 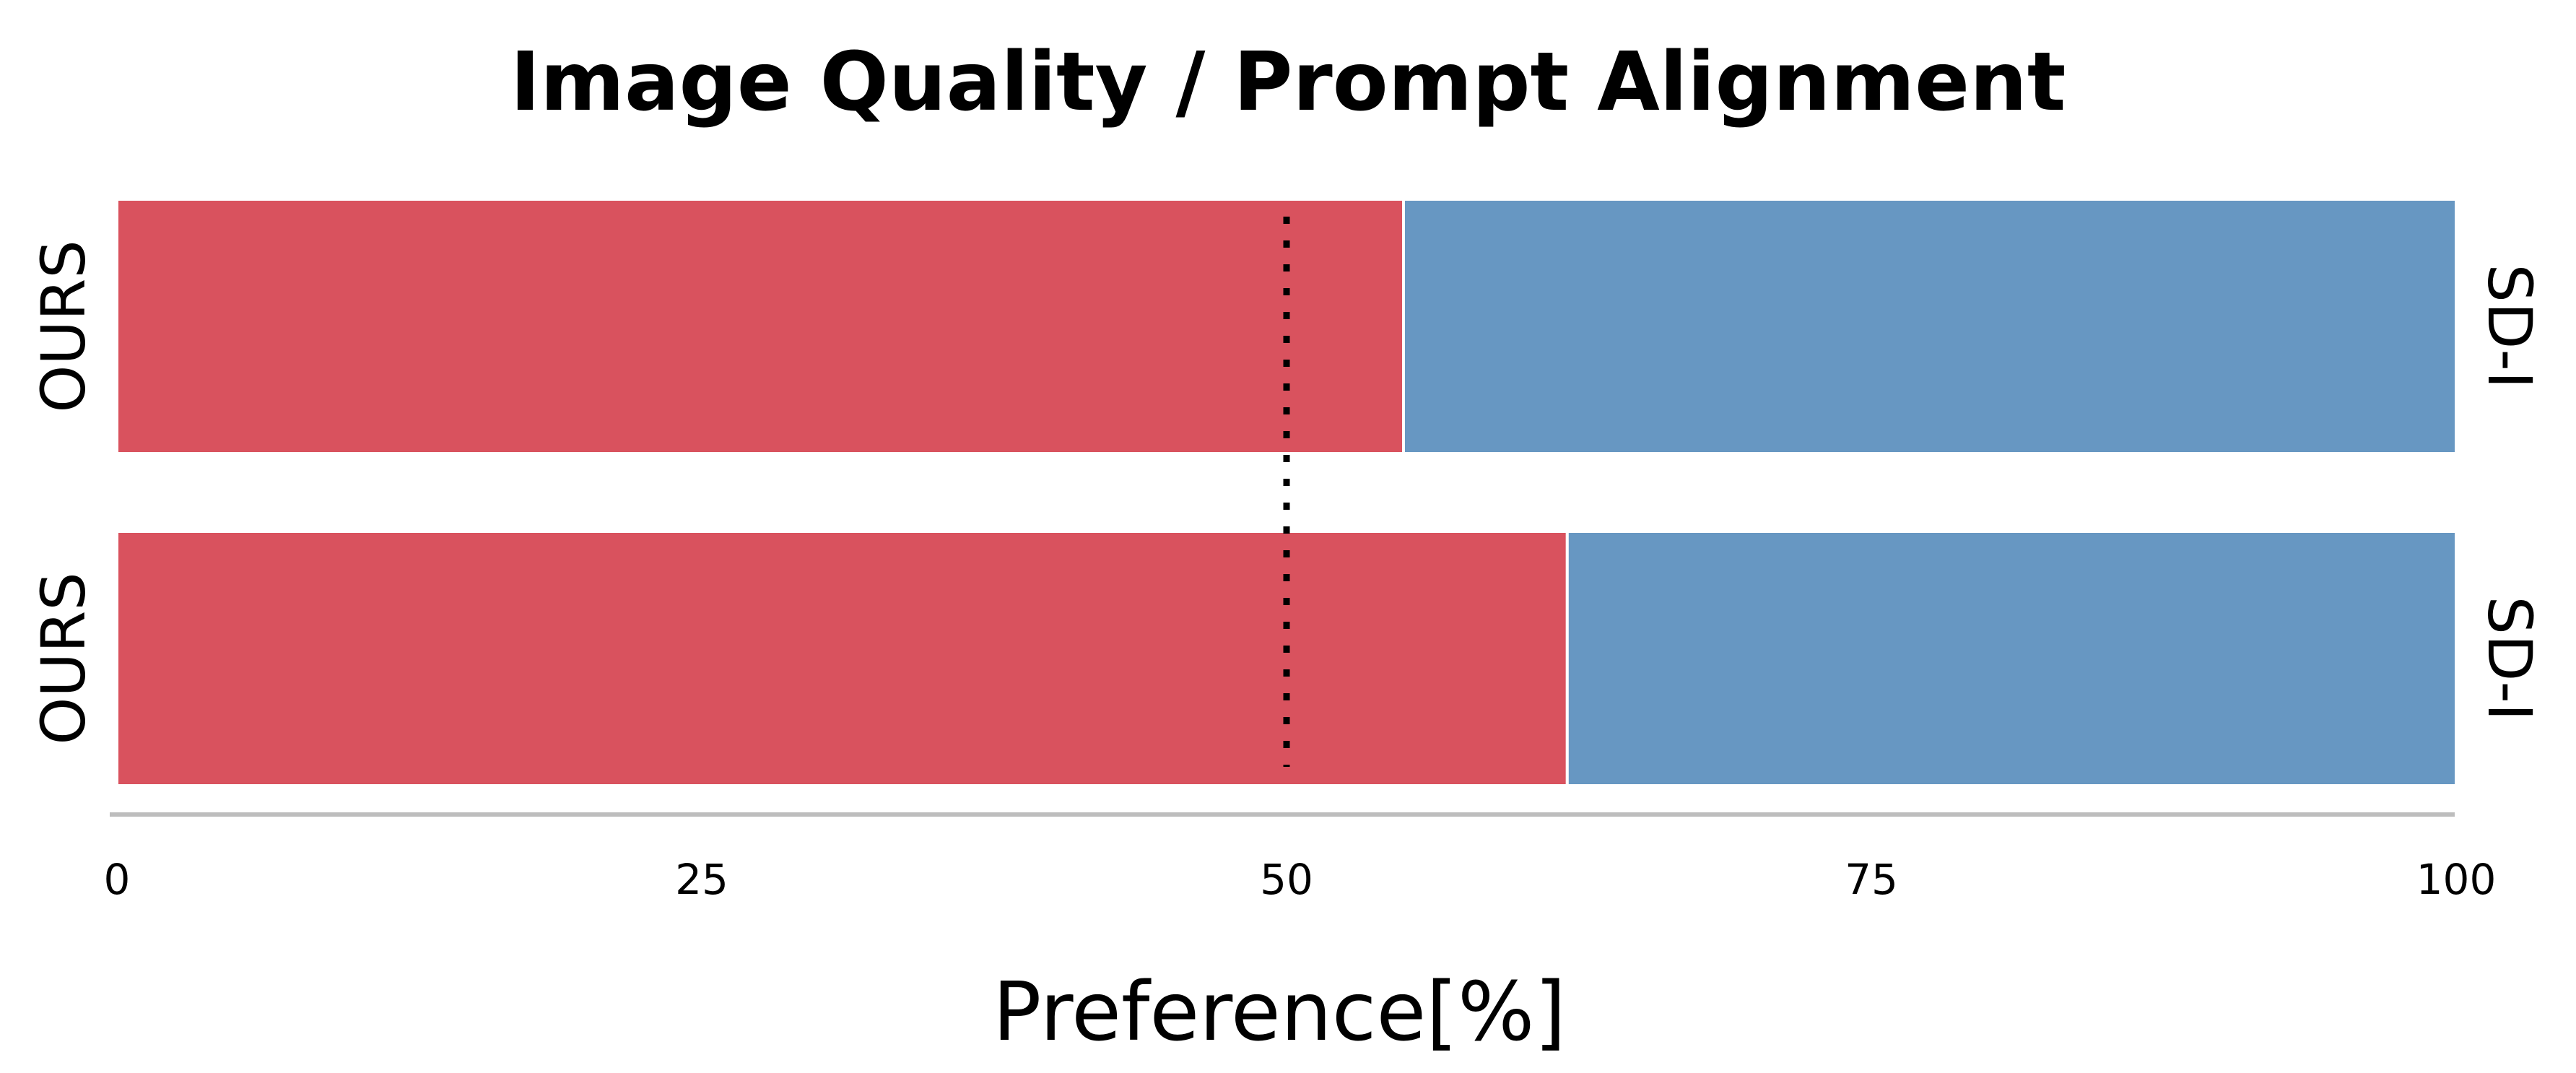 What do you see at coordinates (1279, 1012) in the screenshot?
I see `x-axis-label: Preference[%]` at bounding box center [1279, 1012].